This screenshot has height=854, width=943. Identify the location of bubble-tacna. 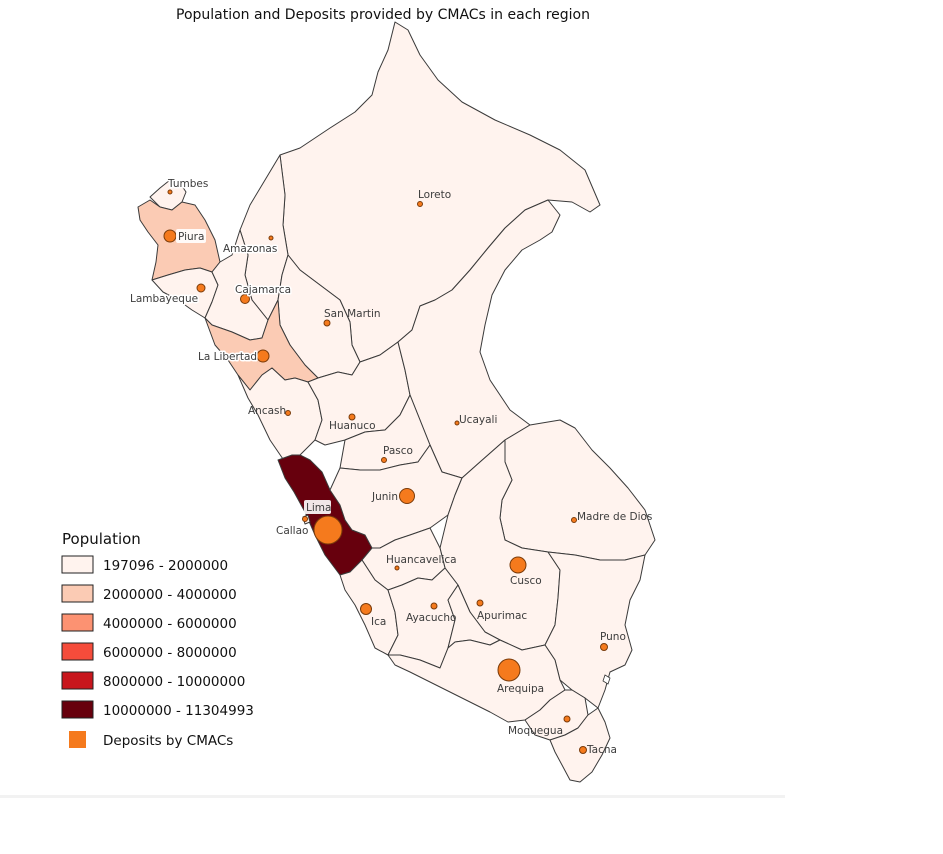
(583, 750).